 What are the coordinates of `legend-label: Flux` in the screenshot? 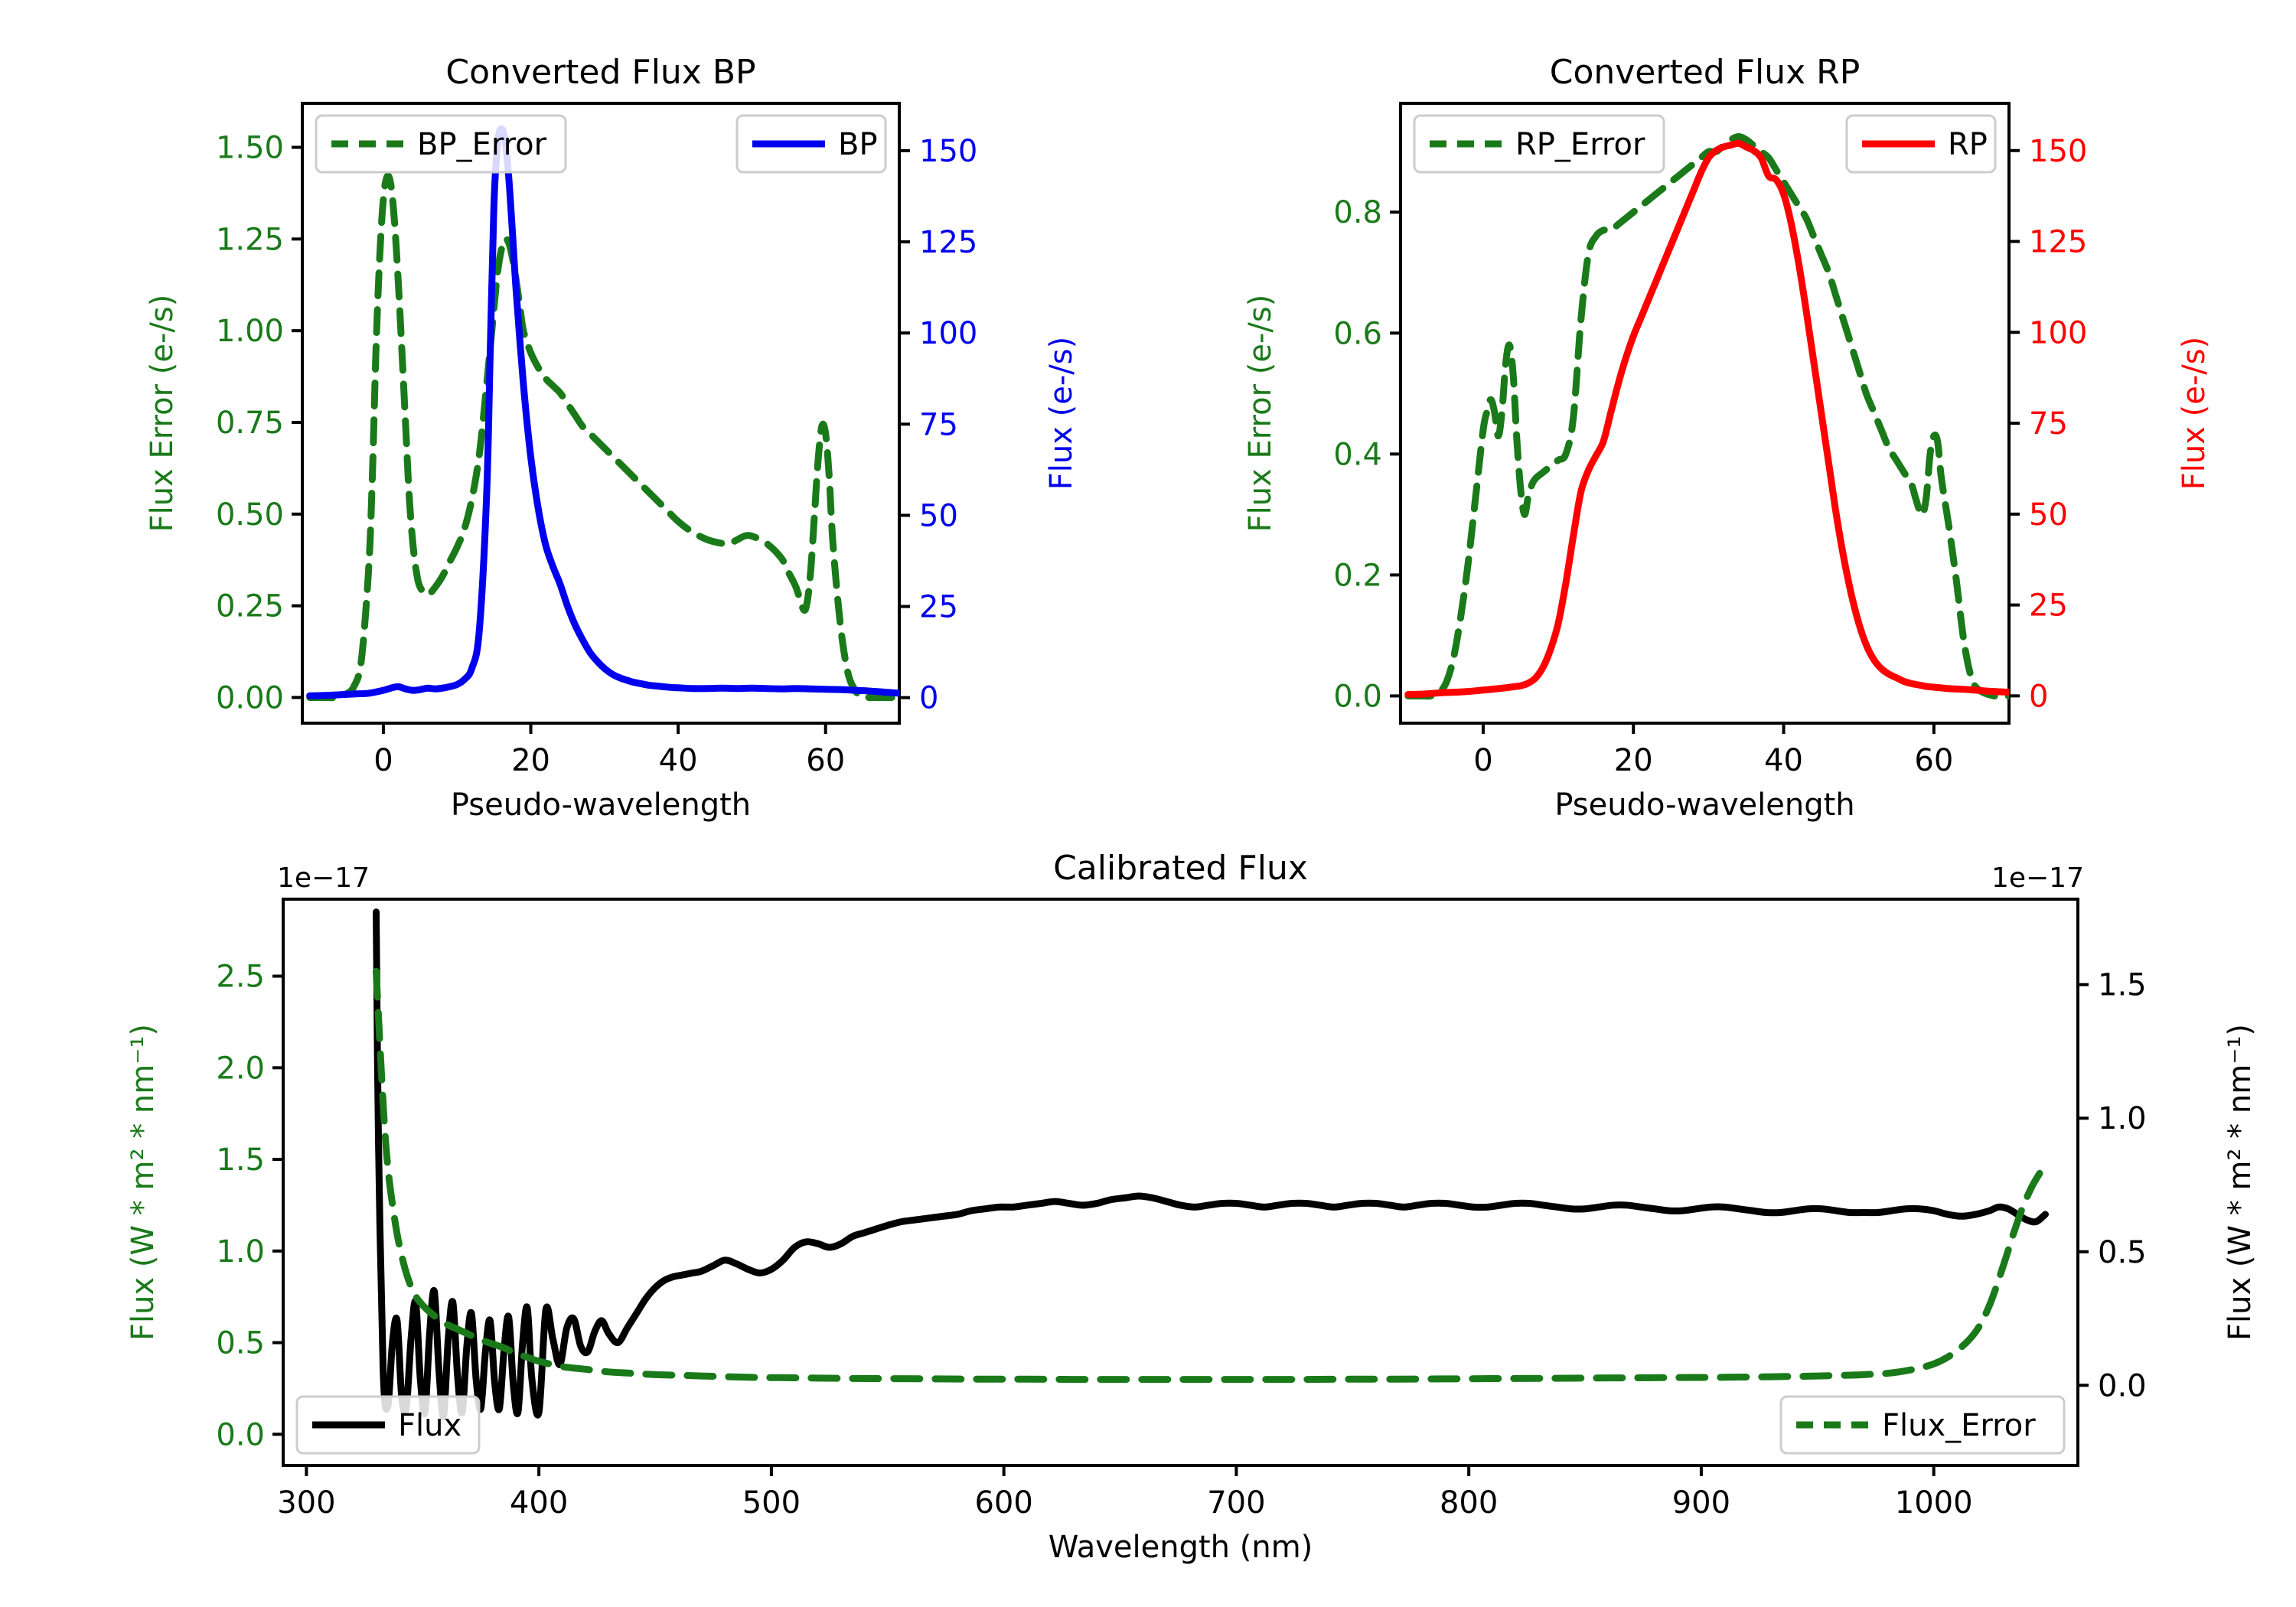 It's located at (429, 1426).